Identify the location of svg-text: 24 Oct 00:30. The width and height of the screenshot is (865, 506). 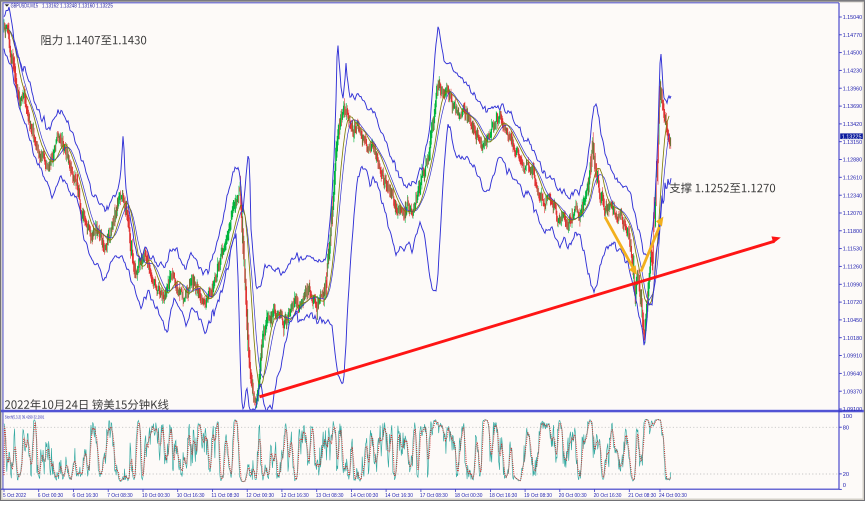
(673, 496).